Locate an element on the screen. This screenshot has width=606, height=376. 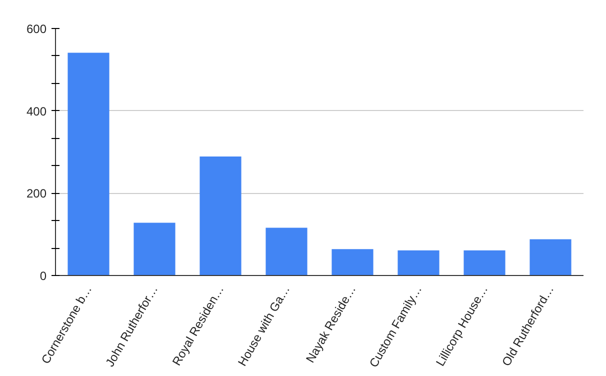
y-tick-label: 400 is located at coordinates (36, 111).